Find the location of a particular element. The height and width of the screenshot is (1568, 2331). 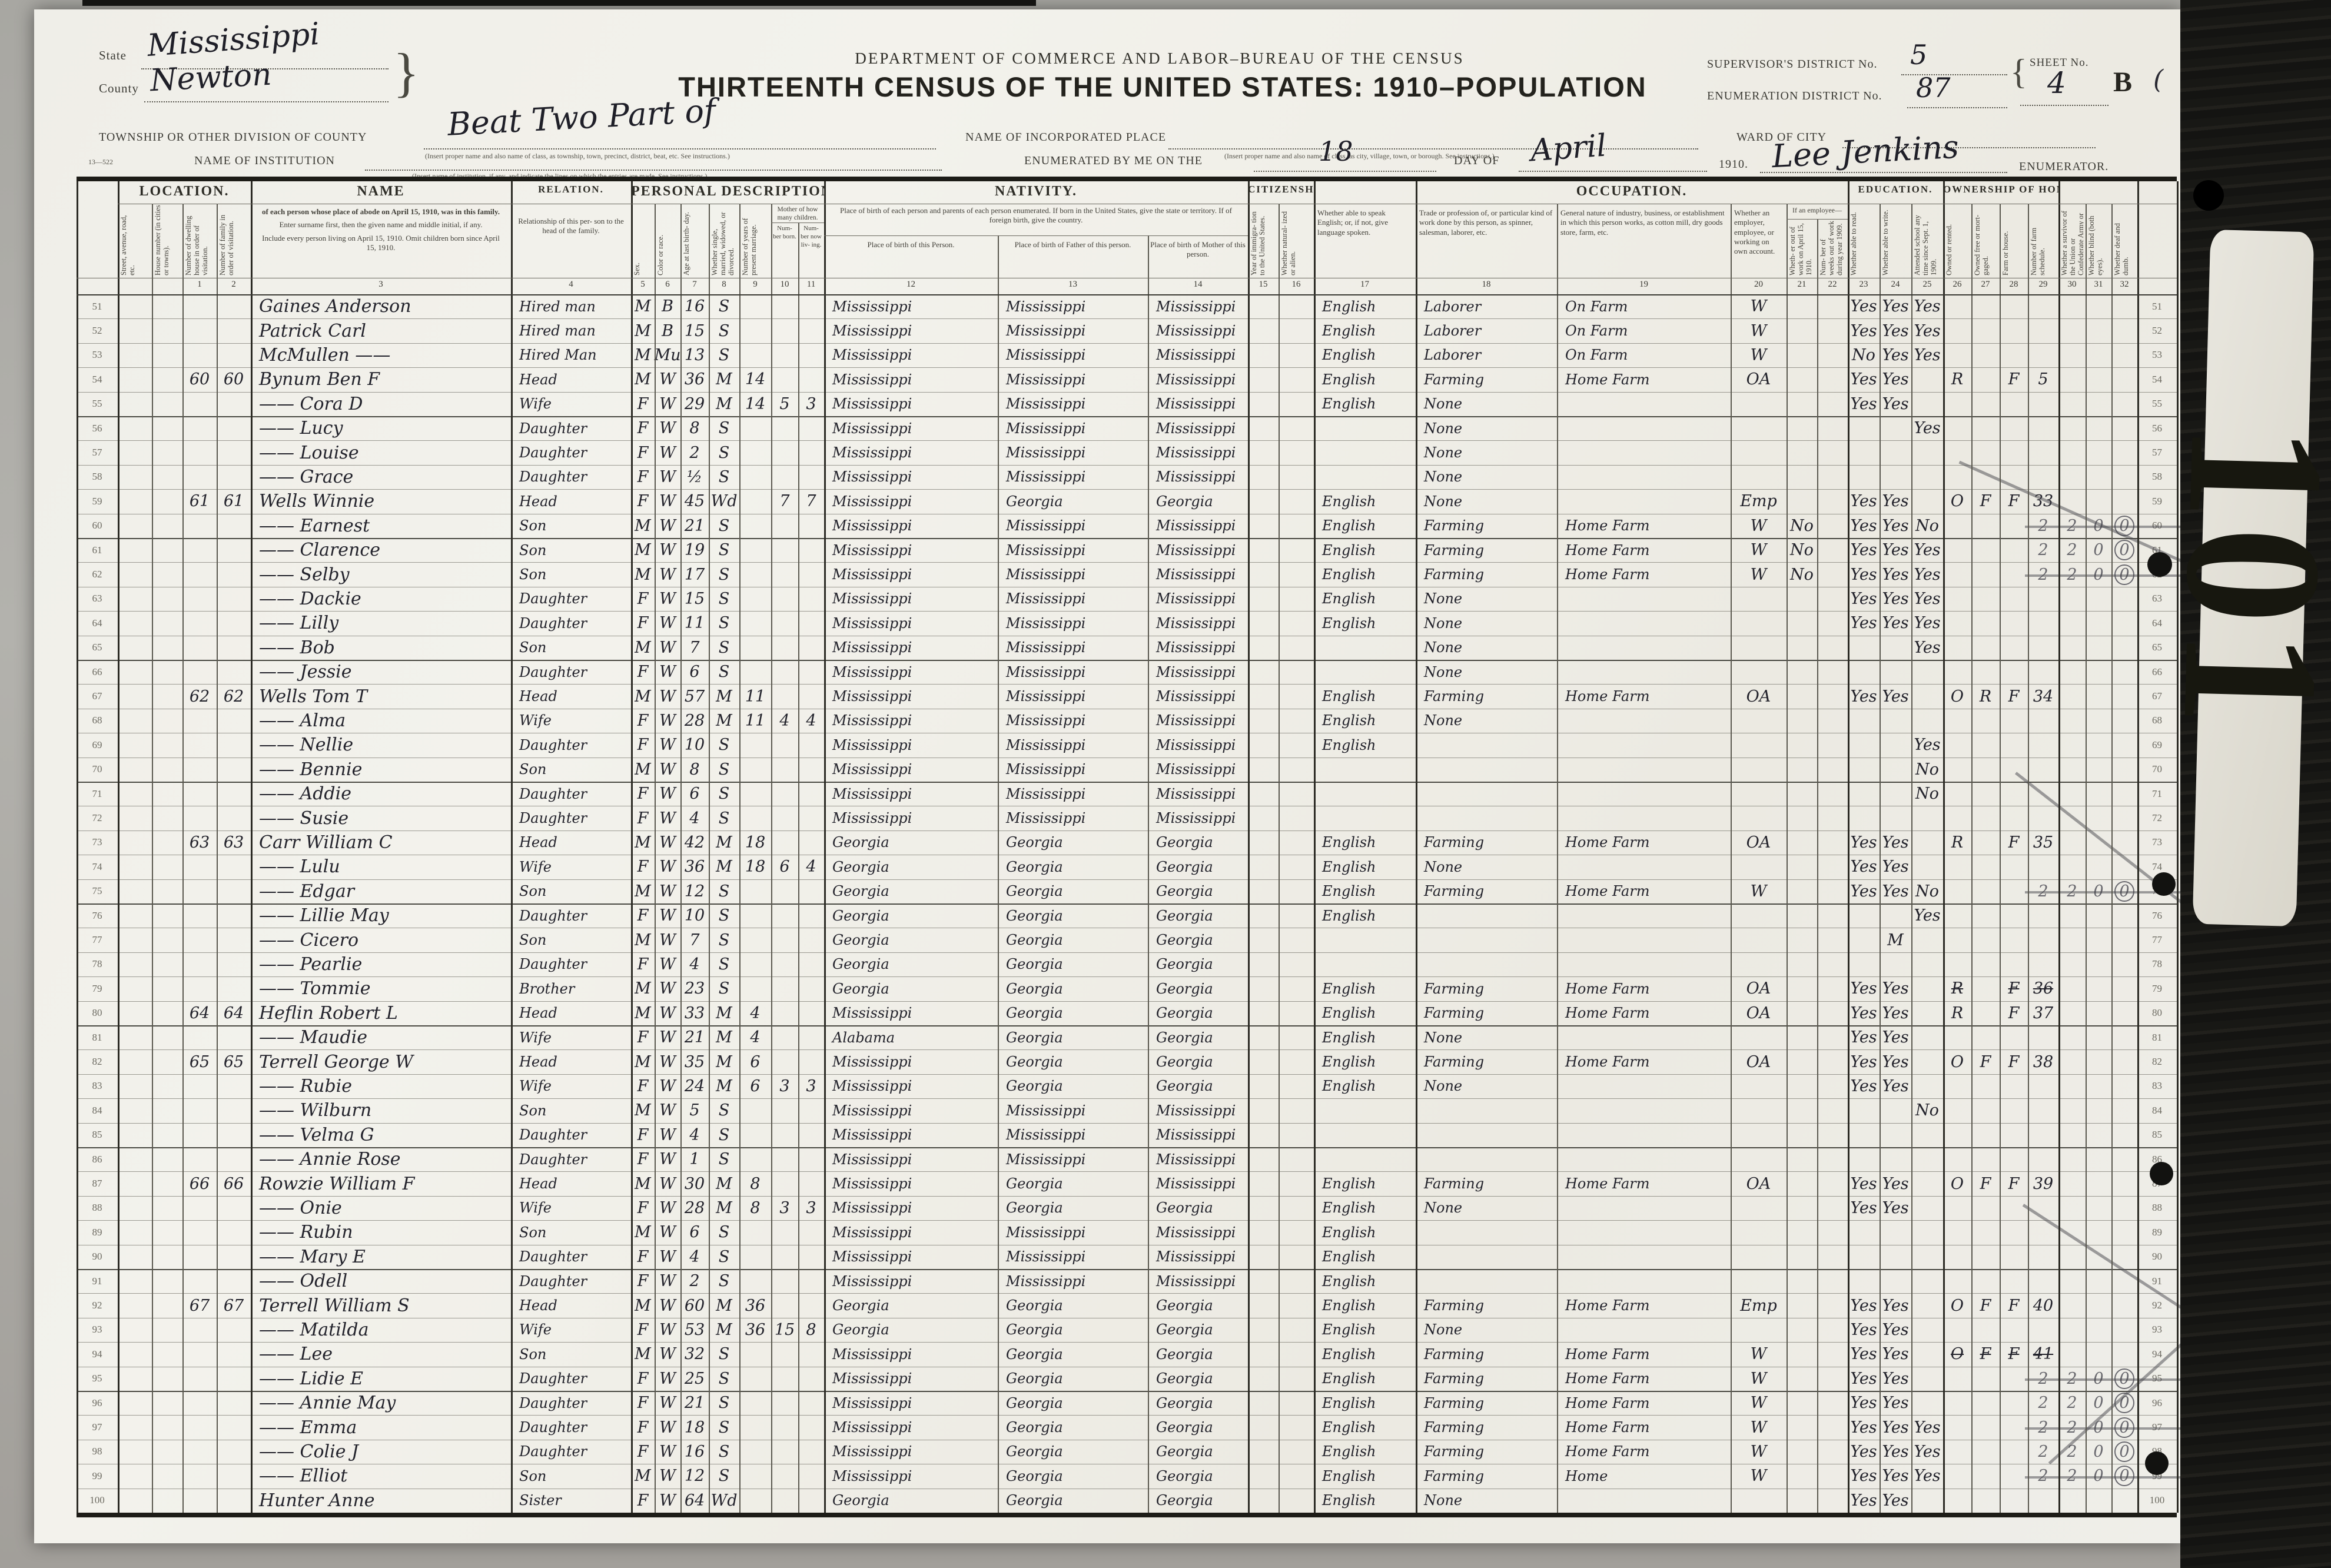

cell-h29: 37 is located at coordinates (2043, 1013).